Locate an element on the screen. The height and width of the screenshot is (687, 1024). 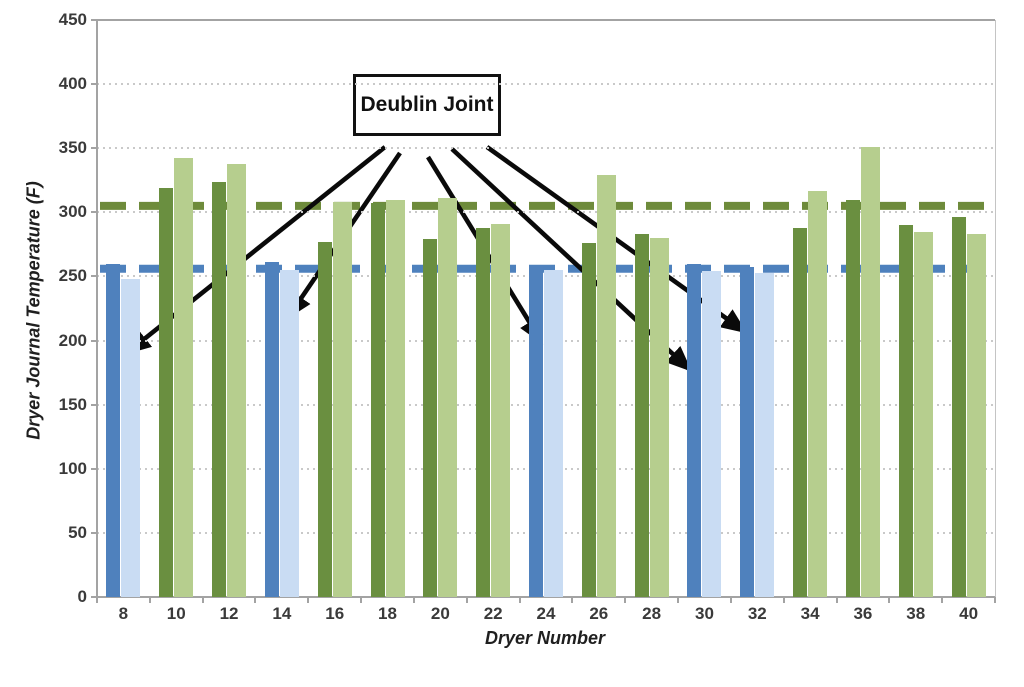
x-tick-label: 32 is located at coordinates (757, 613).